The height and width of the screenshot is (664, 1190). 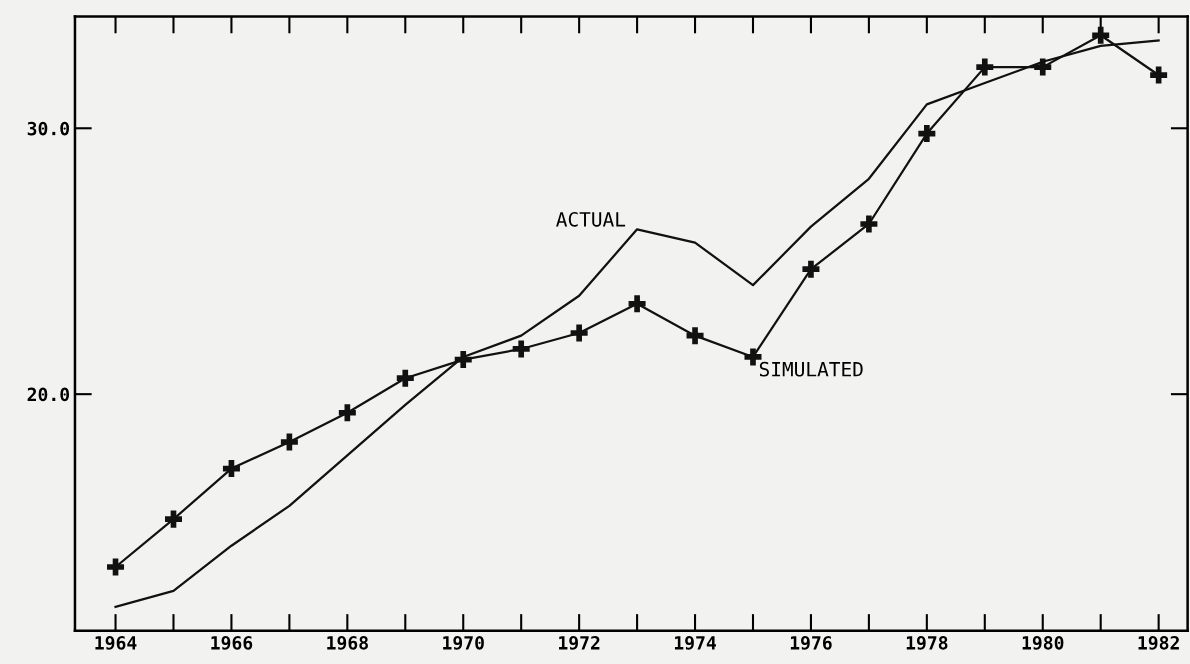 What do you see at coordinates (591, 219) in the screenshot?
I see `annotation: ACTUAL` at bounding box center [591, 219].